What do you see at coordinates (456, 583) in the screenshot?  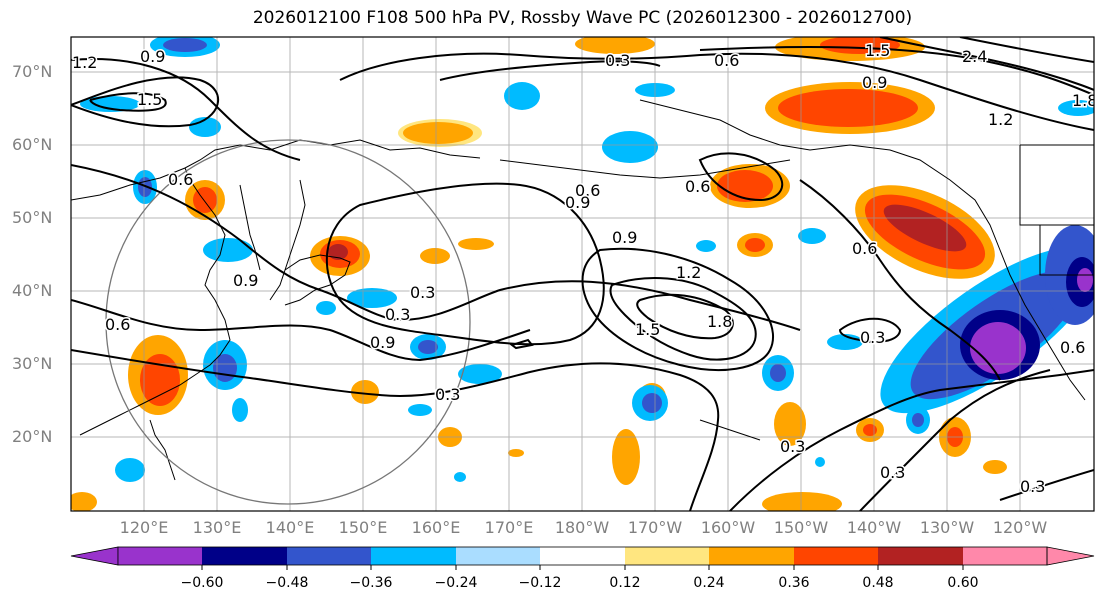 I see `colorbar-tick-label: −0.24` at bounding box center [456, 583].